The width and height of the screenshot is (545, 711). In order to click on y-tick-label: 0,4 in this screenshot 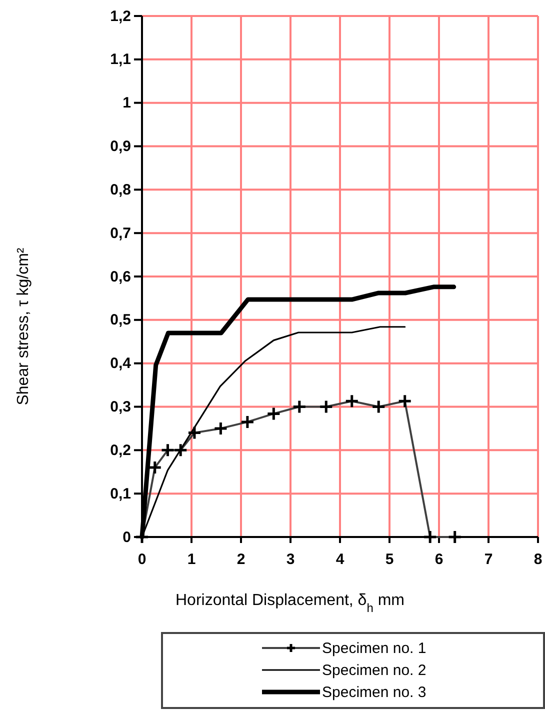, I will do `click(121, 363)`.